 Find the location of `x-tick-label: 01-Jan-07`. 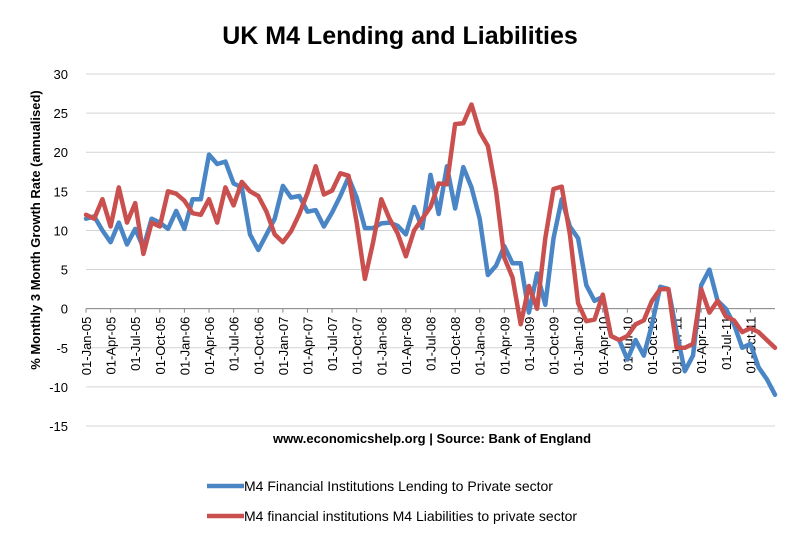

x-tick-label: 01-Jan-07 is located at coordinates (283, 346).